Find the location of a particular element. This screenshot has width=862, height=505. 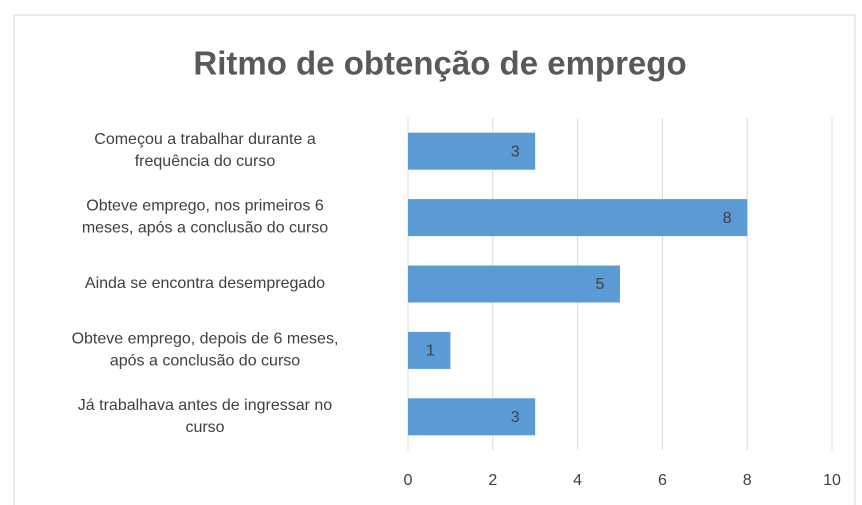

label-line: Já trabalhava antes de ingressar no is located at coordinates (205, 405).